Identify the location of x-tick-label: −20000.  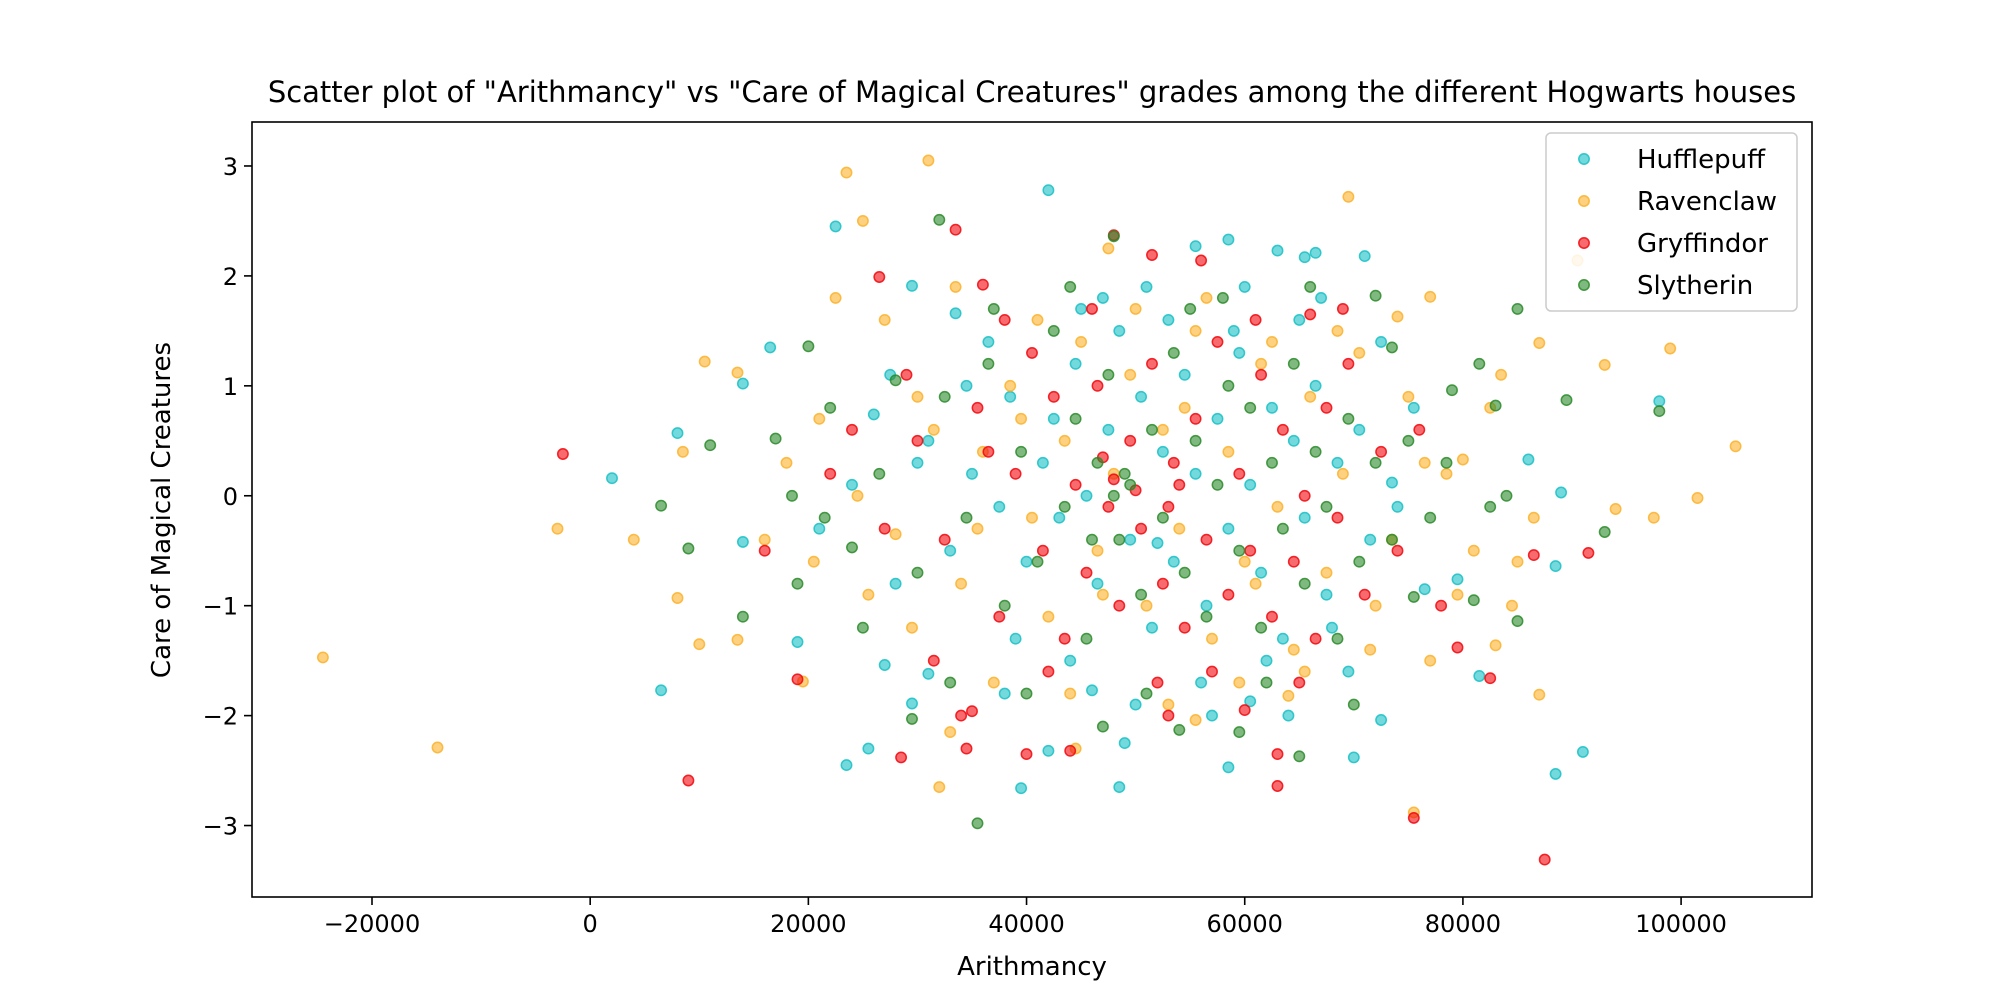
(372, 924).